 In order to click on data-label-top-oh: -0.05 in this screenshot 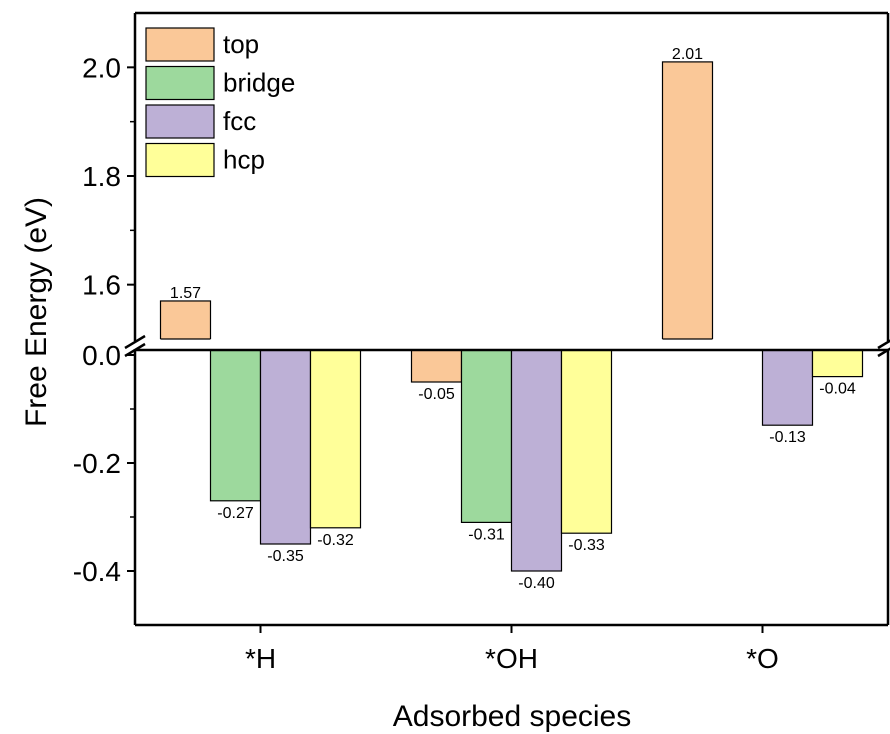, I will do `click(436, 394)`.